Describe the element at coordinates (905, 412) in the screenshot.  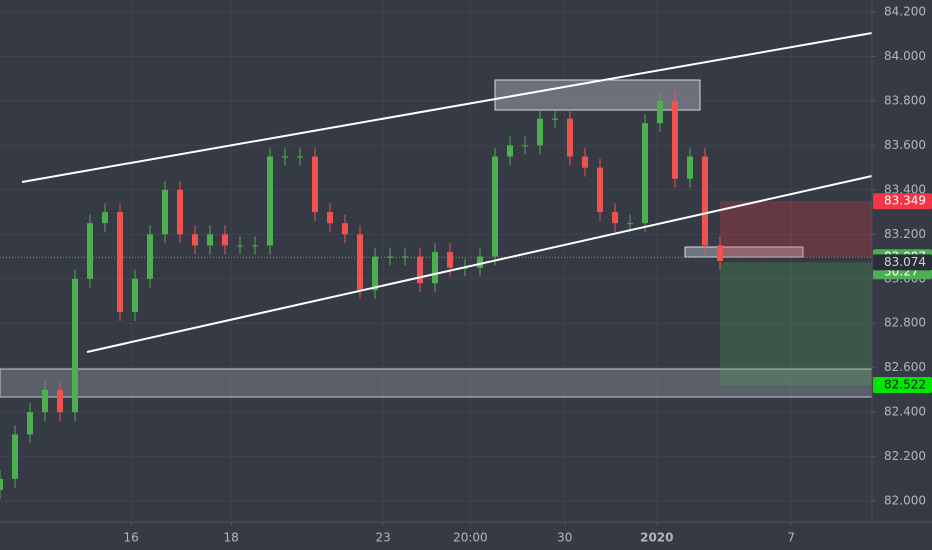
I see `y-tick-label: 82.400` at that location.